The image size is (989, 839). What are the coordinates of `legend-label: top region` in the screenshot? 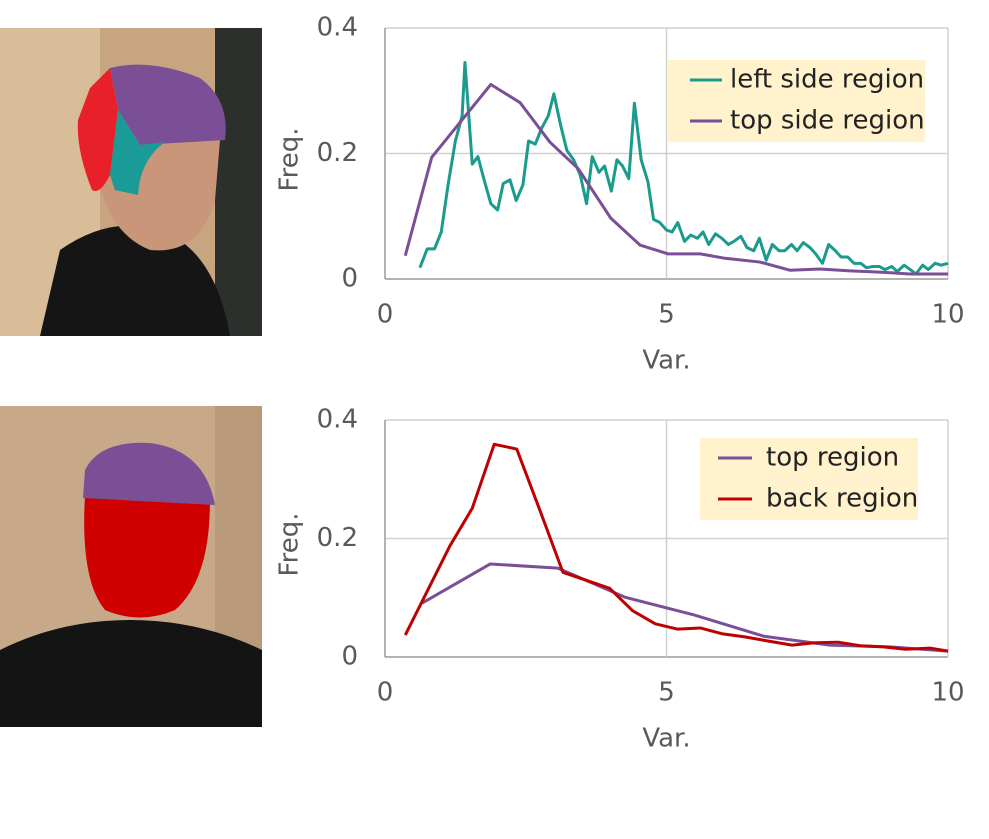 It's located at (832, 458).